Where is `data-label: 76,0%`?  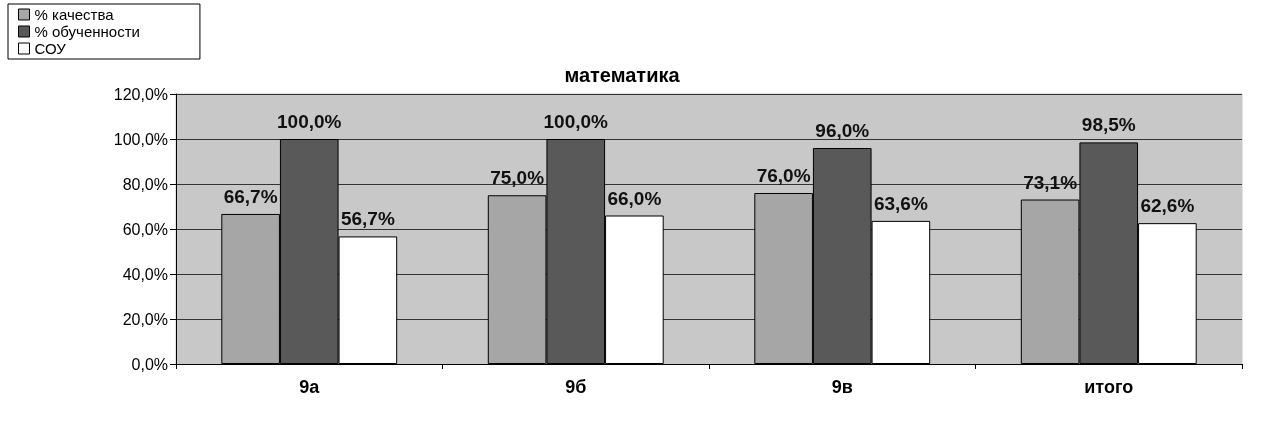 data-label: 76,0% is located at coordinates (783, 175).